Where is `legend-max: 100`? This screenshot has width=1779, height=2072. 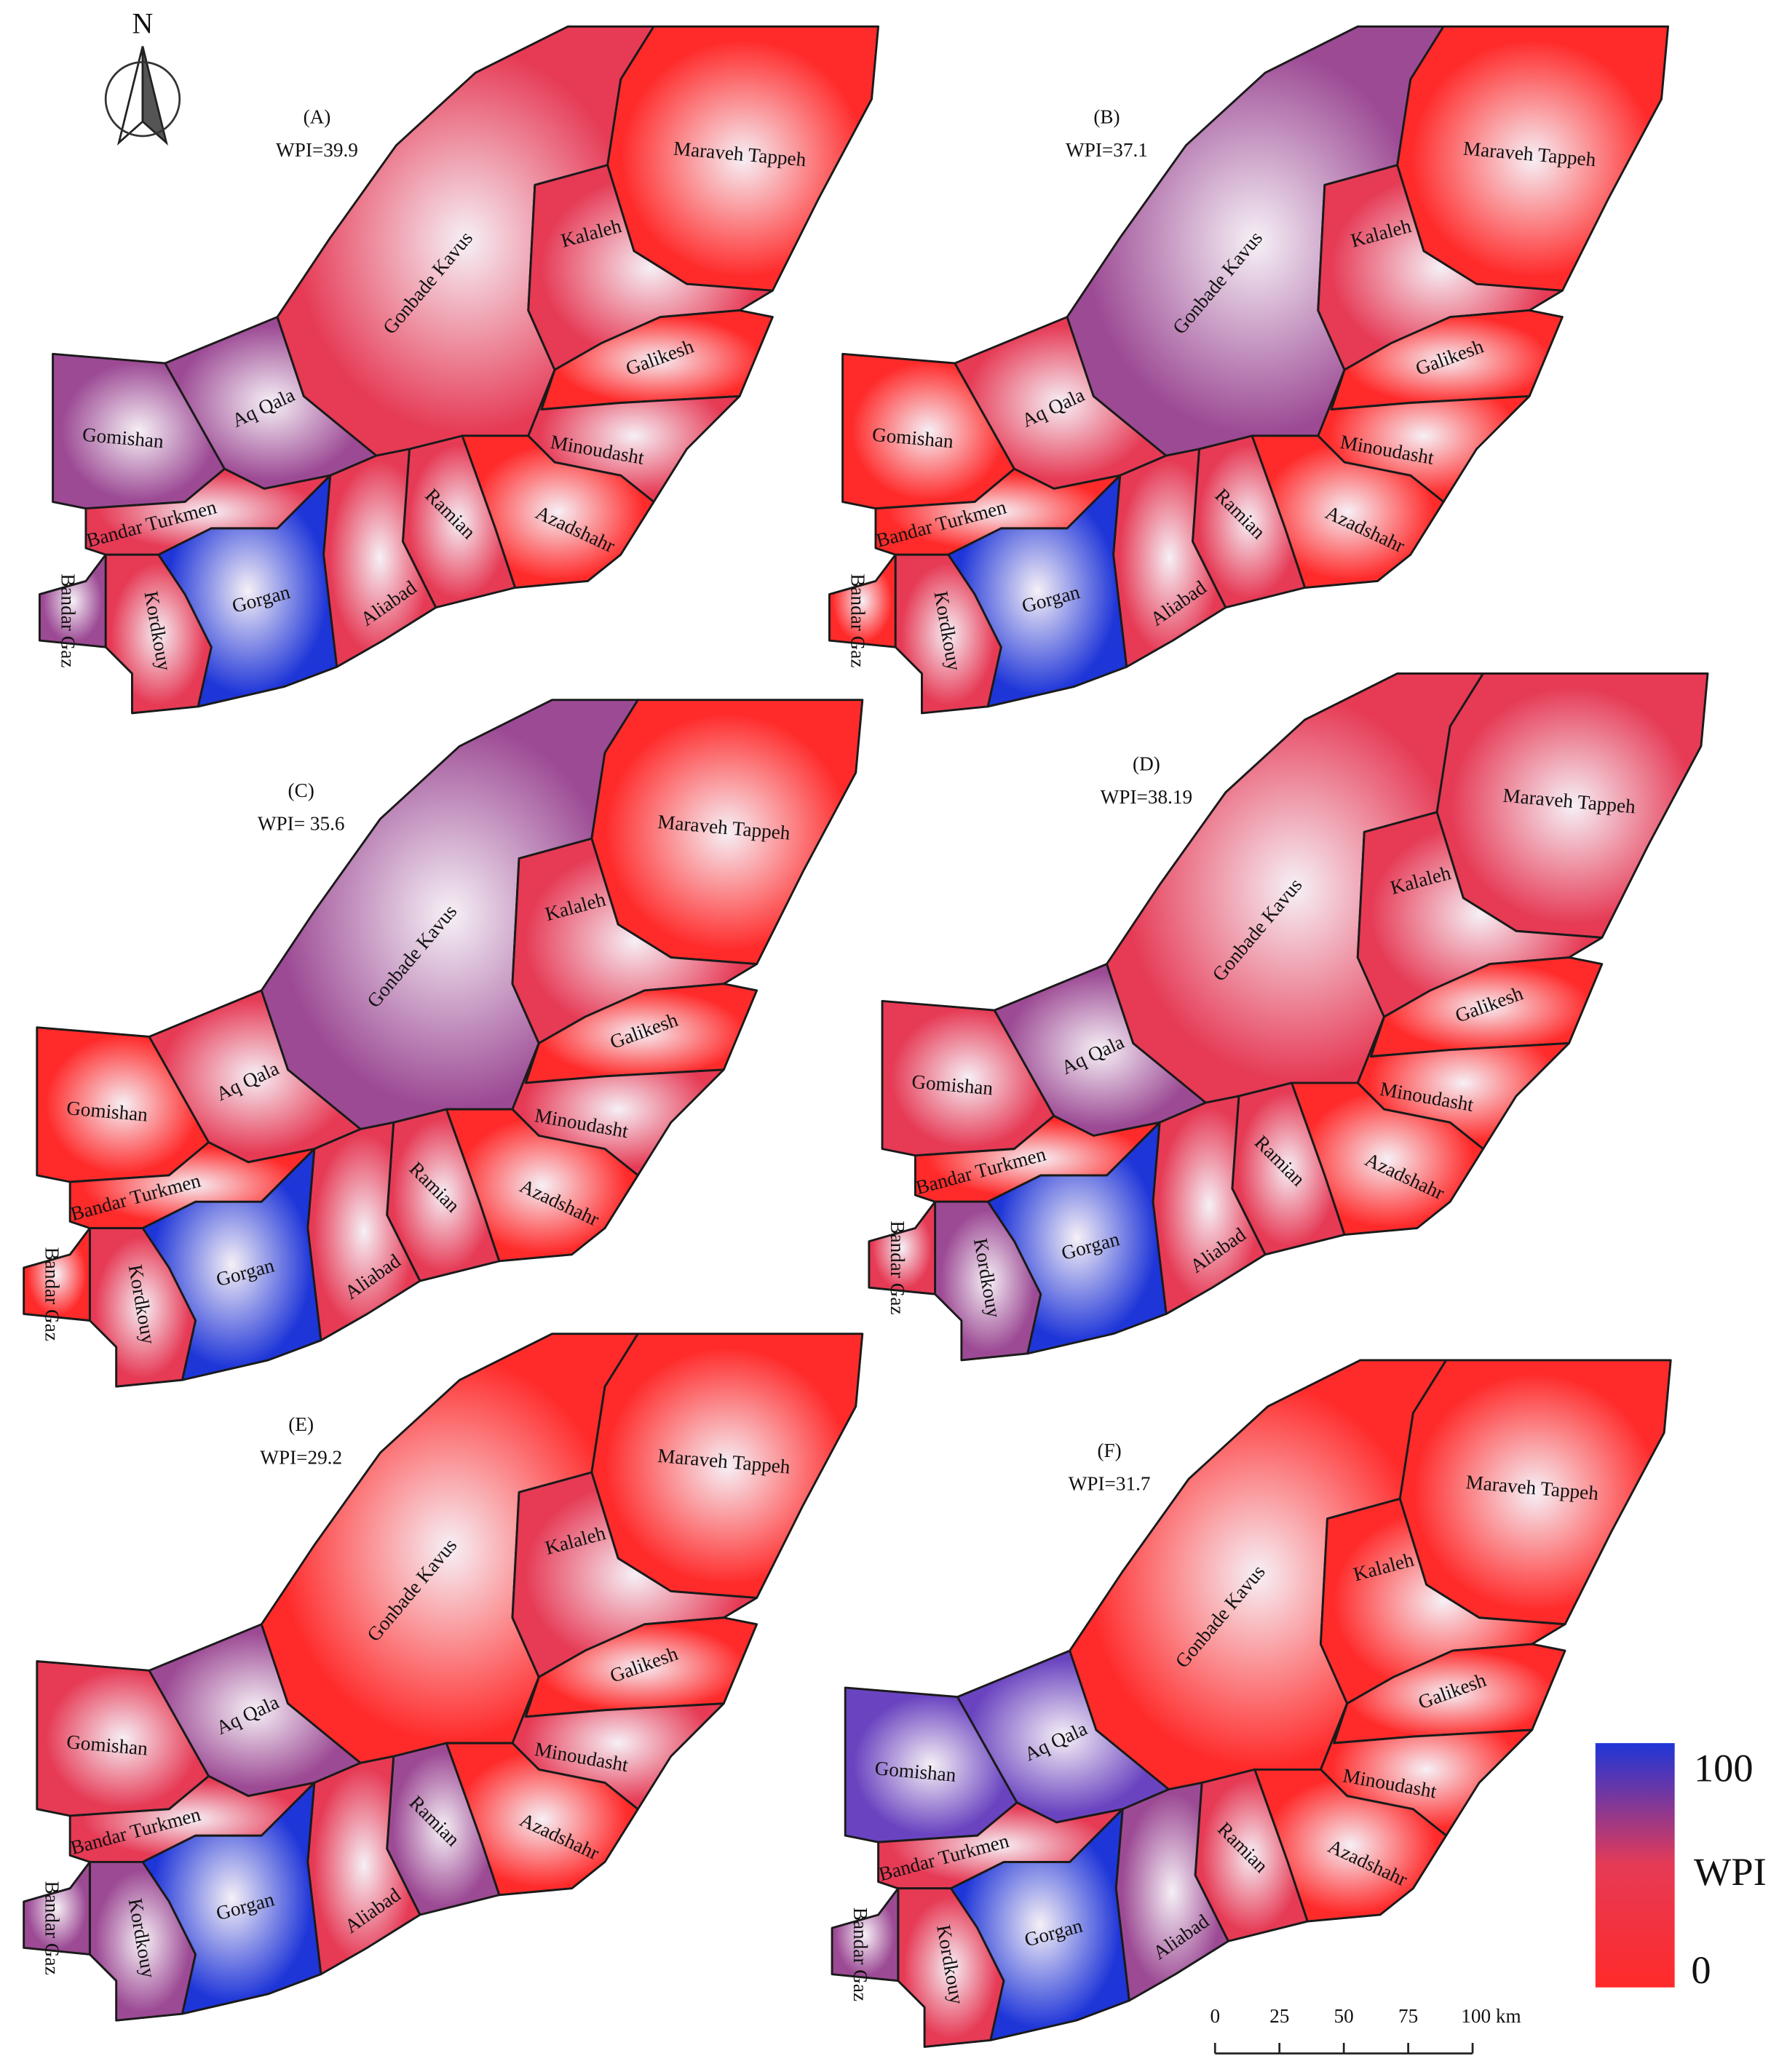
legend-max: 100 is located at coordinates (1724, 1768).